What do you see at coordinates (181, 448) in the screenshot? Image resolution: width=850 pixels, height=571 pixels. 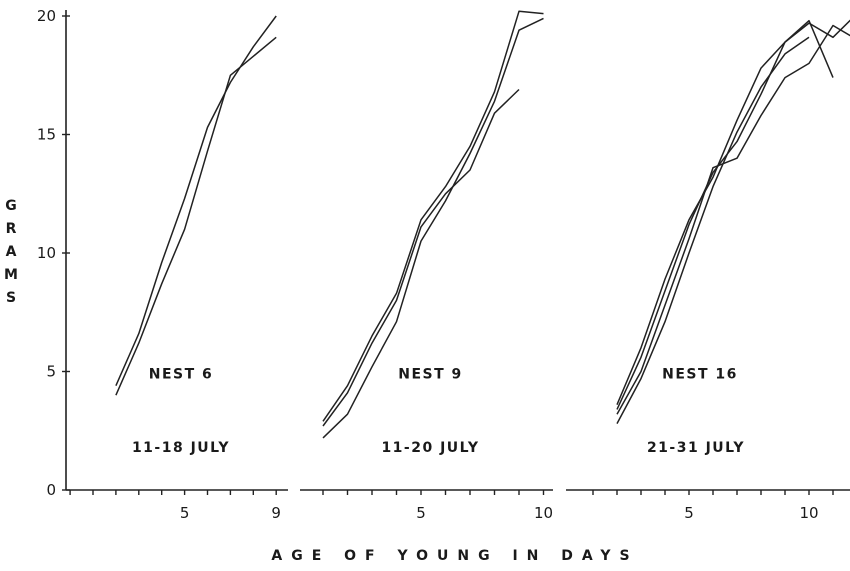 I see `panel-dates-label: 11-18 JULY` at bounding box center [181, 448].